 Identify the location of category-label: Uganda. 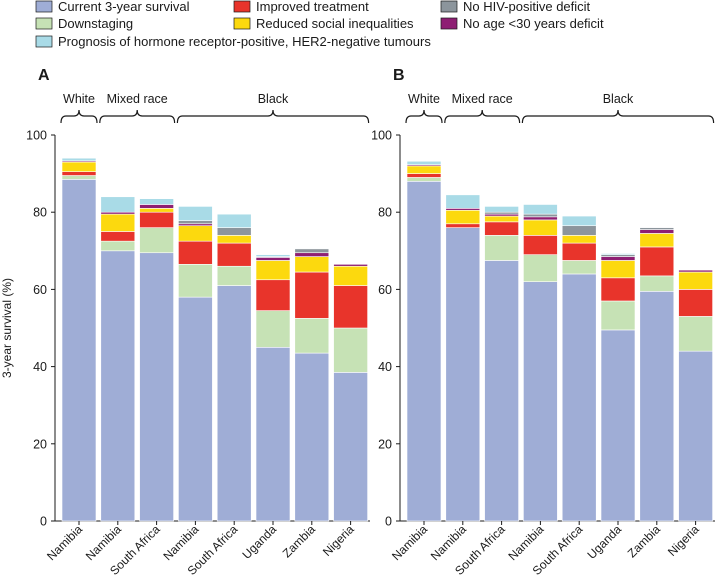
(259, 542).